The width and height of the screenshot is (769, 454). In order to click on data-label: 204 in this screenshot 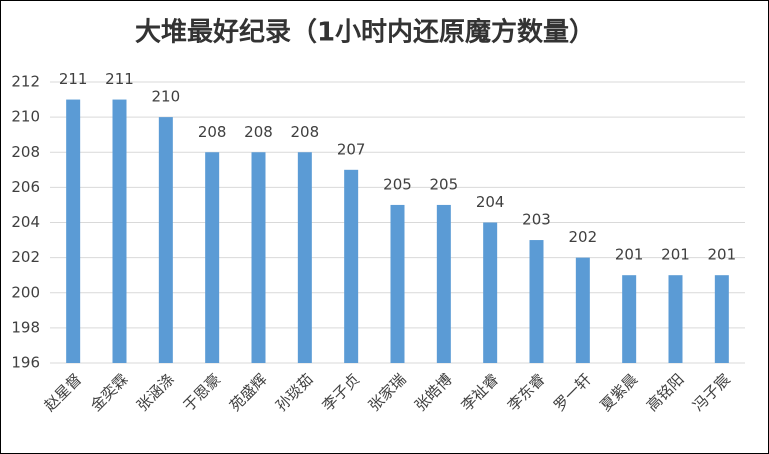, I will do `click(490, 202)`.